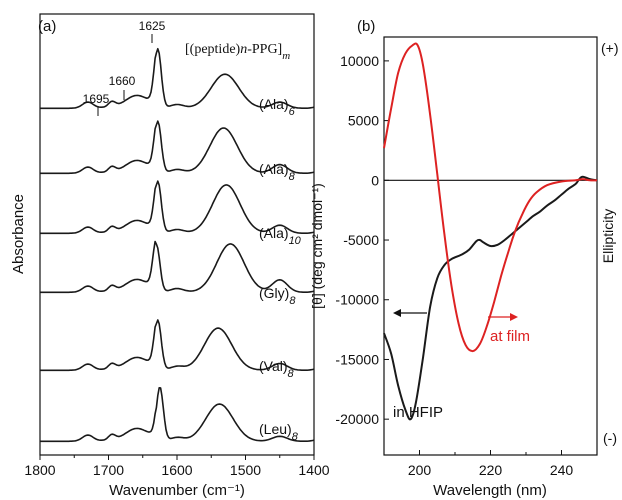 This screenshot has height=500, width=622. What do you see at coordinates (375, 180) in the screenshot?
I see `panel-b-ytick-label: 0` at bounding box center [375, 180].